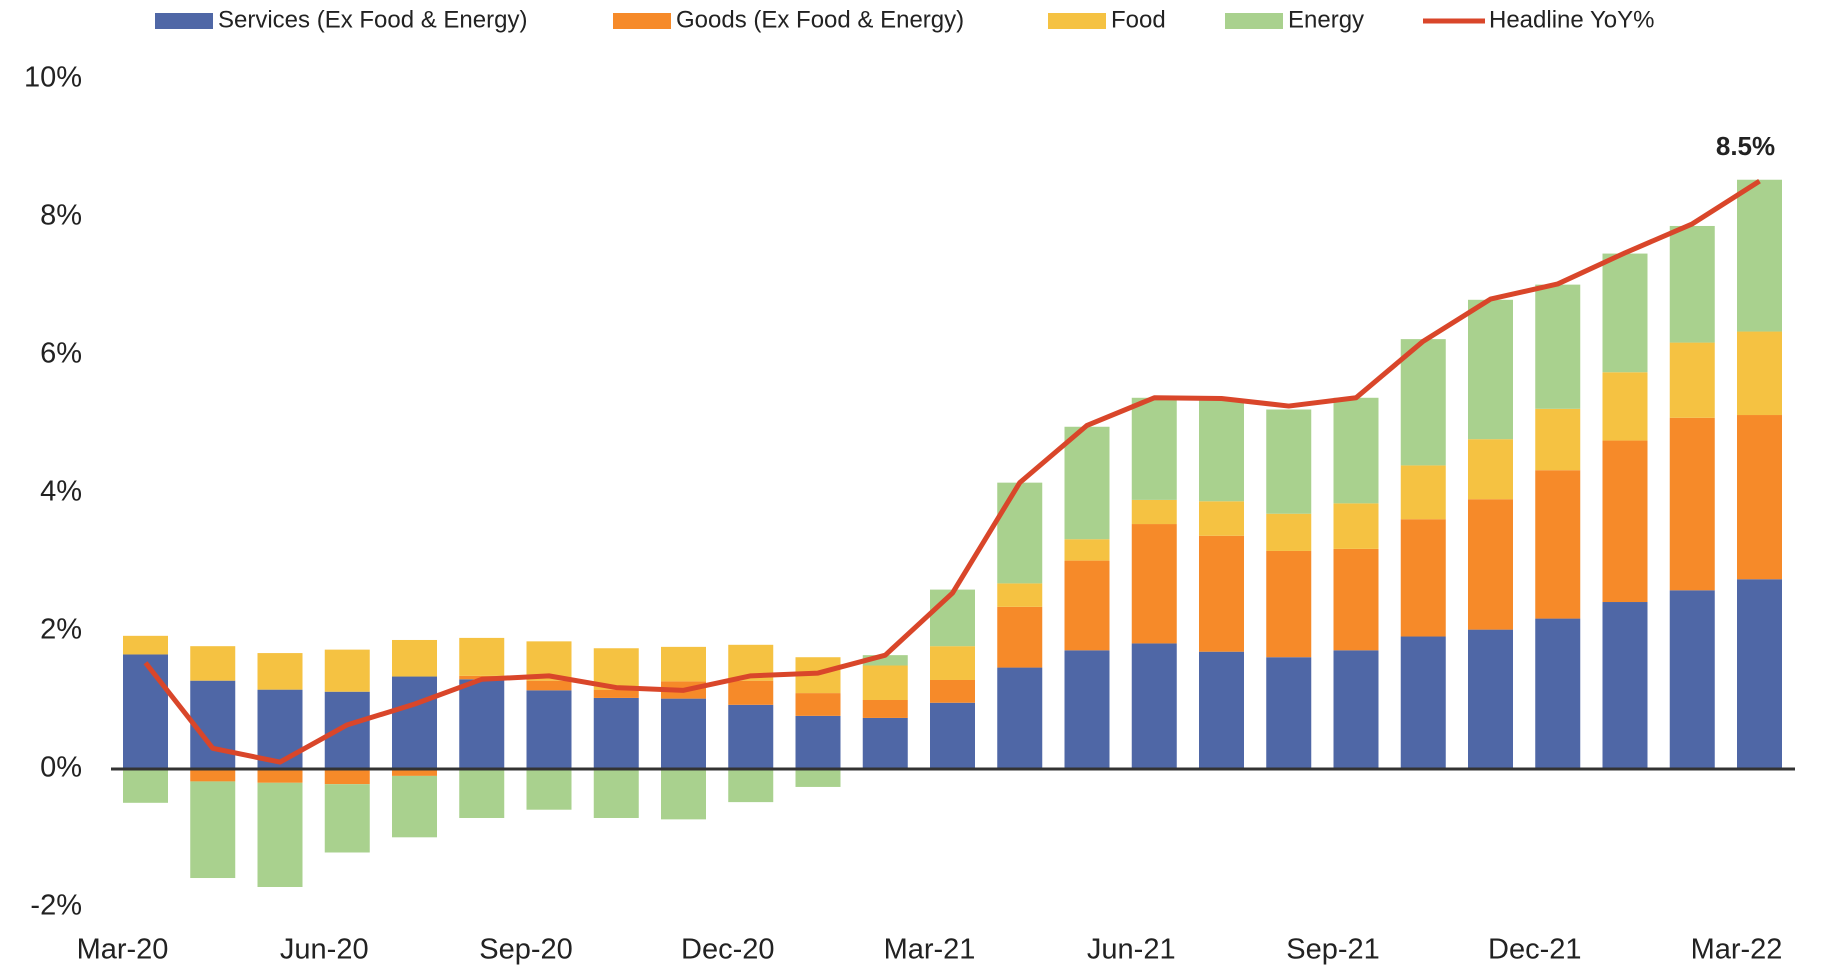 The height and width of the screenshot is (979, 1826). I want to click on x-tick-label: Mar-21, so click(930, 950).